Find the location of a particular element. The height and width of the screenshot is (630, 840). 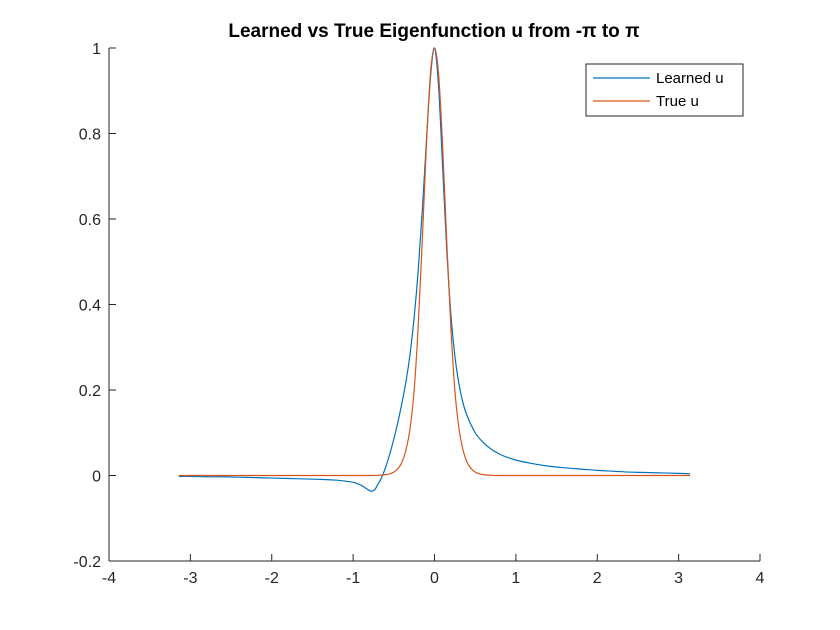

y-tick-label: -0.2 is located at coordinates (87, 562).